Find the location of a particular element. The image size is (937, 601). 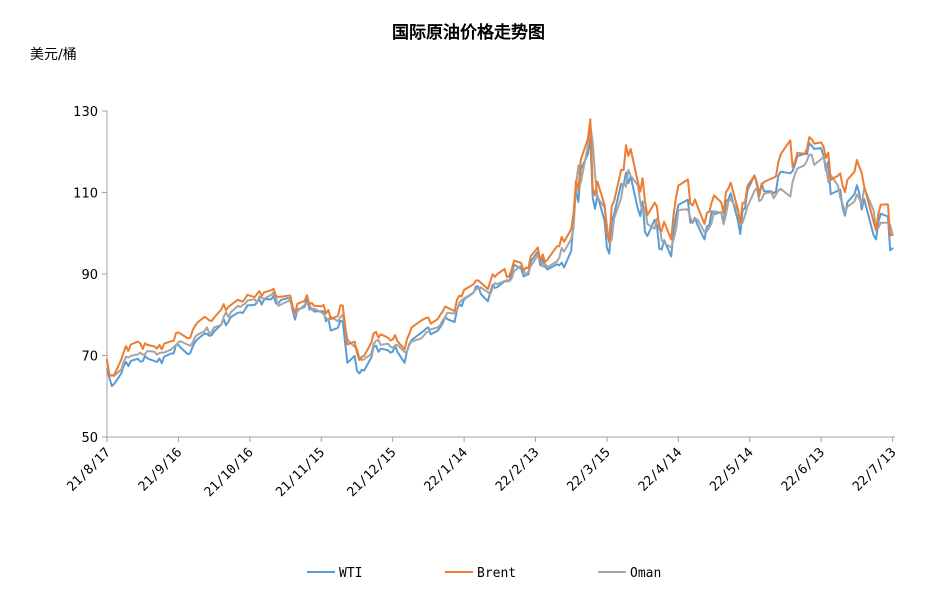

x-tick-label: 22/5/14 is located at coordinates (731, 469).